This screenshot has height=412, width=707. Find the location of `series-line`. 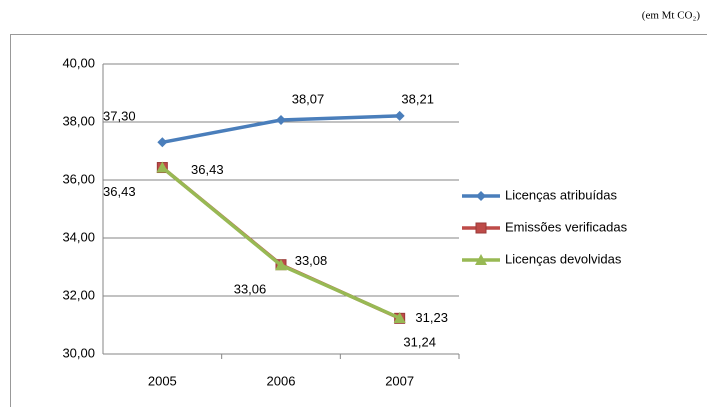

series-line is located at coordinates (280, 243).